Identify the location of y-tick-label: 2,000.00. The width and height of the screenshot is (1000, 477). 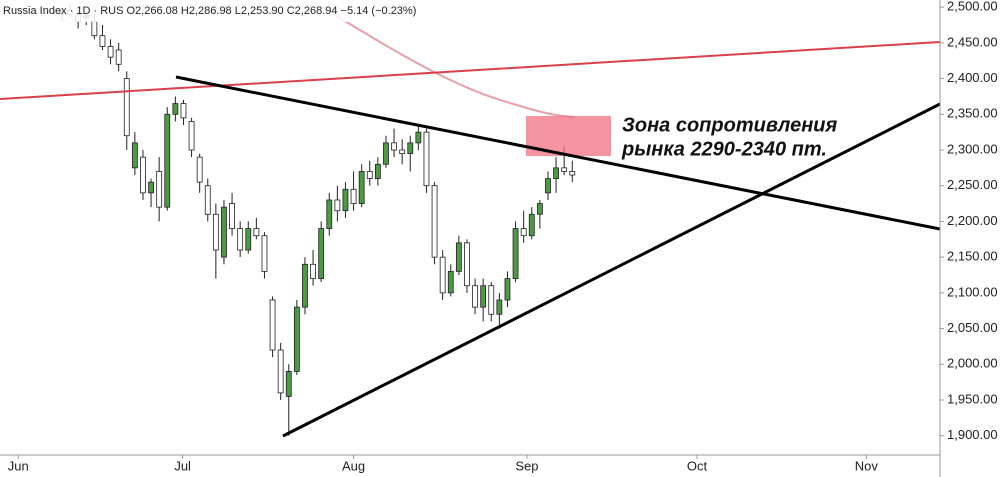
(972, 363).